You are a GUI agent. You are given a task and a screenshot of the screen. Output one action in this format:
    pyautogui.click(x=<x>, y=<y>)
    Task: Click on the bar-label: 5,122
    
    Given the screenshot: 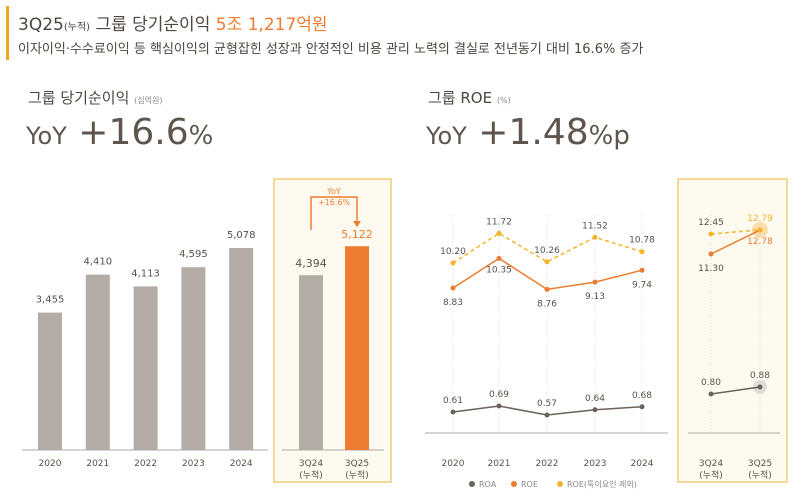 What is the action you would take?
    pyautogui.click(x=357, y=234)
    